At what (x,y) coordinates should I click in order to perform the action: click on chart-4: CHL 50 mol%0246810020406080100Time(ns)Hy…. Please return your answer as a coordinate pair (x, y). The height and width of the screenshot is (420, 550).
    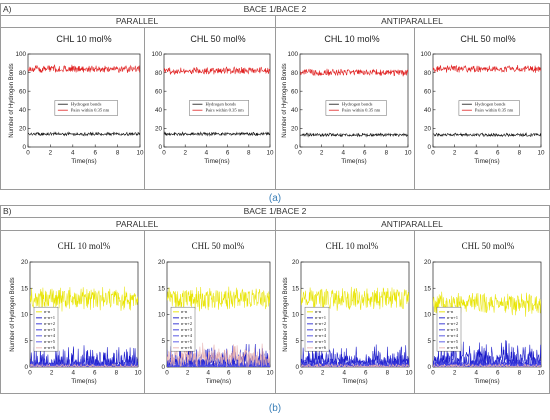
    Looking at the image, I should click on (482, 99).